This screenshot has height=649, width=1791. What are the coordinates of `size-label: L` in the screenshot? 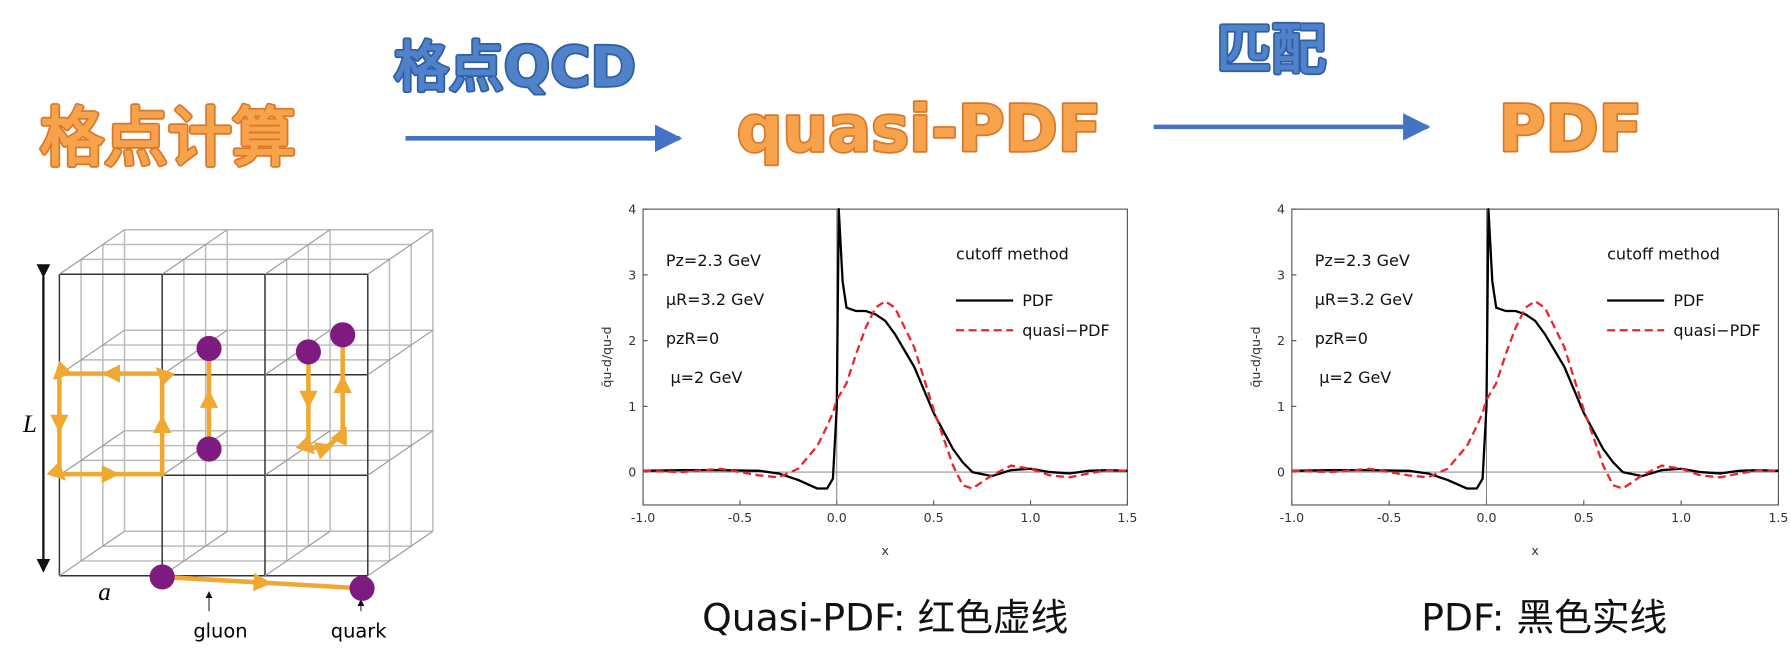 It's located at (29, 424).